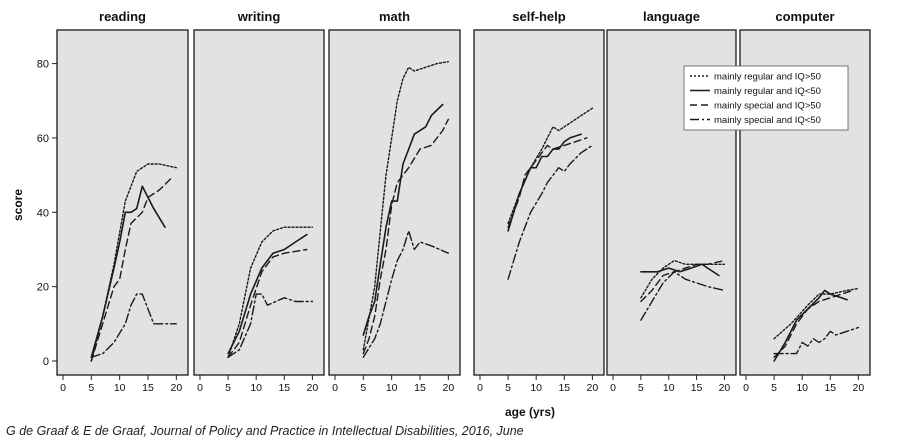  What do you see at coordinates (766, 98) in the screenshot?
I see `legend-box` at bounding box center [766, 98].